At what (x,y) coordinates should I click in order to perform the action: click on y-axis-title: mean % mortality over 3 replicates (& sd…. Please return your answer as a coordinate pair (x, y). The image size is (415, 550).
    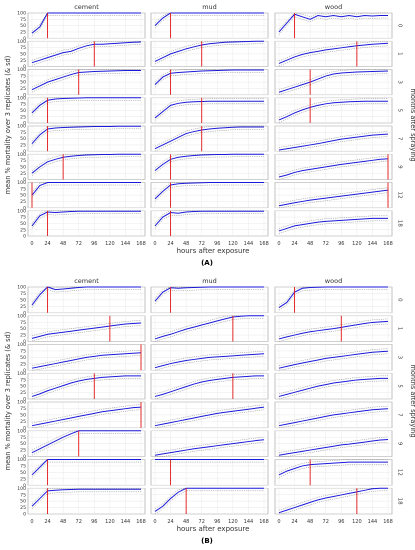
    Looking at the image, I should click on (8, 125).